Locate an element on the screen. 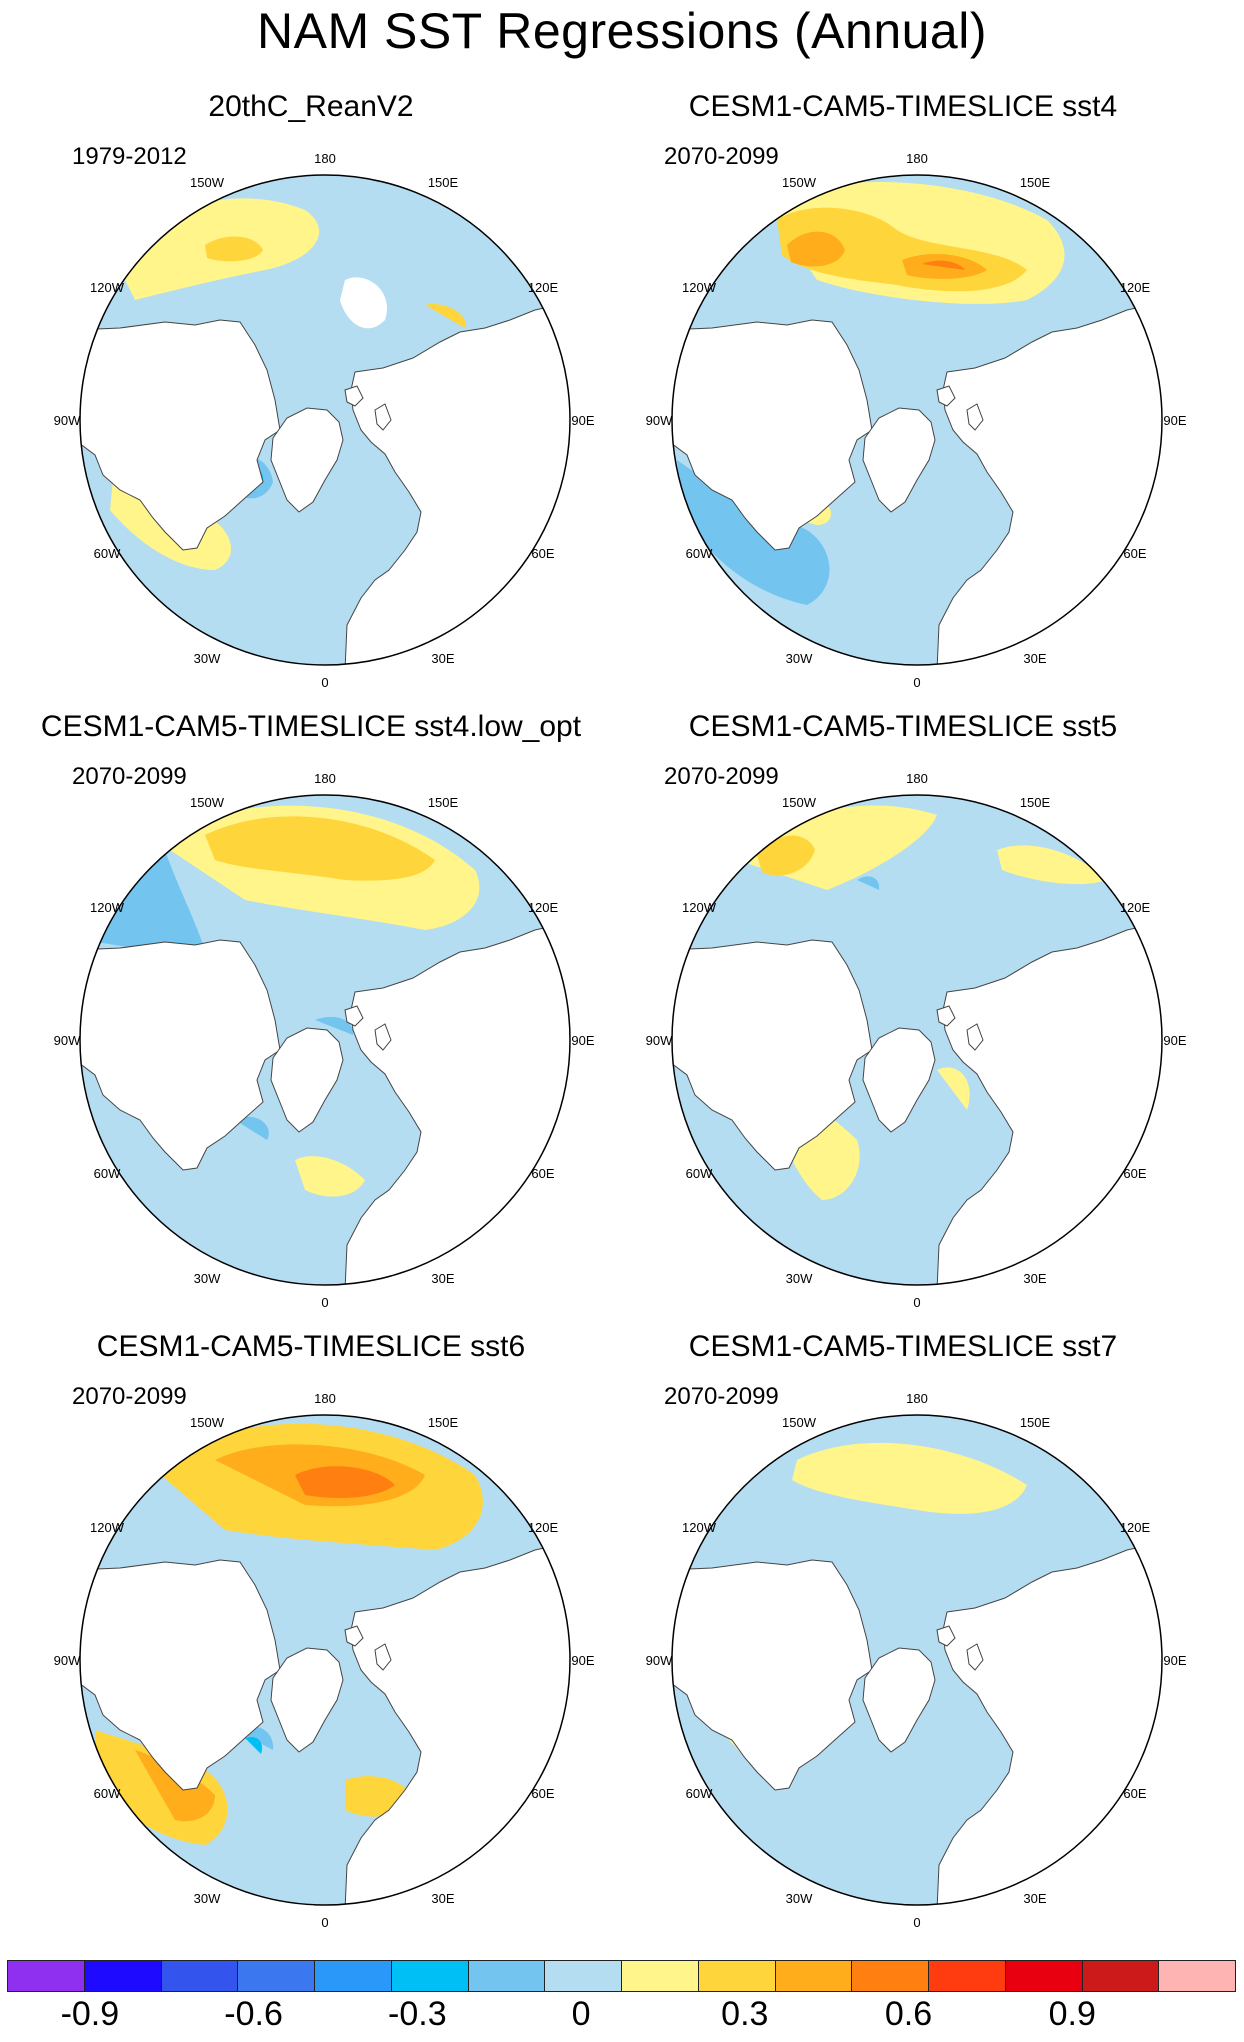 The height and width of the screenshot is (2042, 1244). panel-title: CESM1-CAM5-TIMESLICE sst7 is located at coordinates (903, 1346).